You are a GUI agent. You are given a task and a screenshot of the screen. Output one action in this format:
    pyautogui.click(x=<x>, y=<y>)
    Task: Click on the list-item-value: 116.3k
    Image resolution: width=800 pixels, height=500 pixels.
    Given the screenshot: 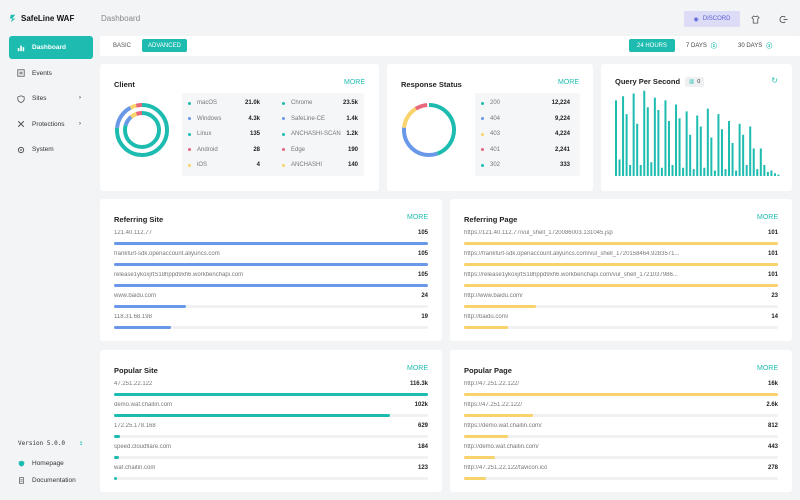 What is the action you would take?
    pyautogui.click(x=418, y=384)
    